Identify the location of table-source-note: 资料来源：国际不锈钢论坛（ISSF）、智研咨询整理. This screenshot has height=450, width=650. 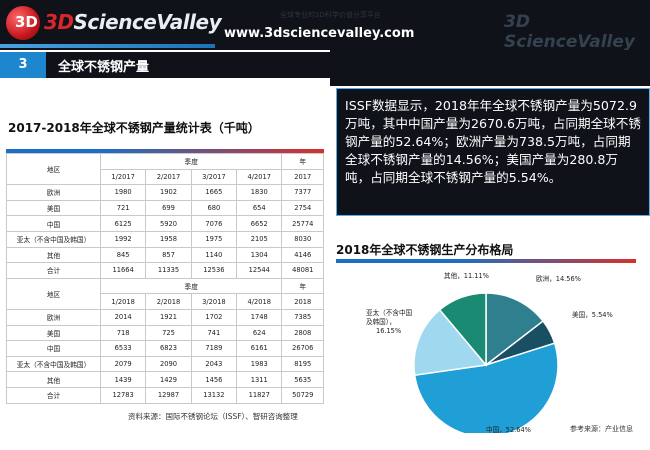
(213, 416).